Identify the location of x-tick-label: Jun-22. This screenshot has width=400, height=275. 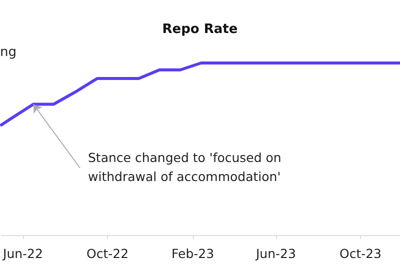
(22, 253).